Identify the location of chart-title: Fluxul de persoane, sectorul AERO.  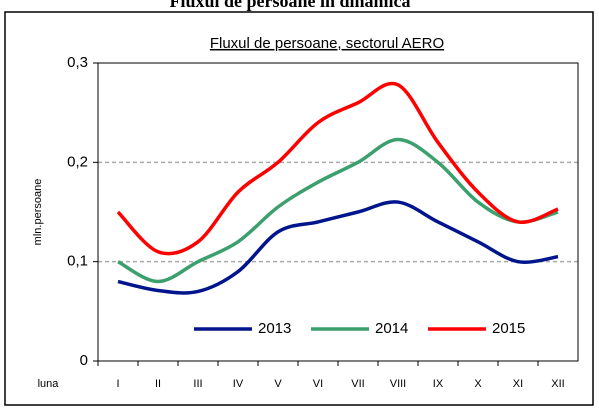
(327, 43).